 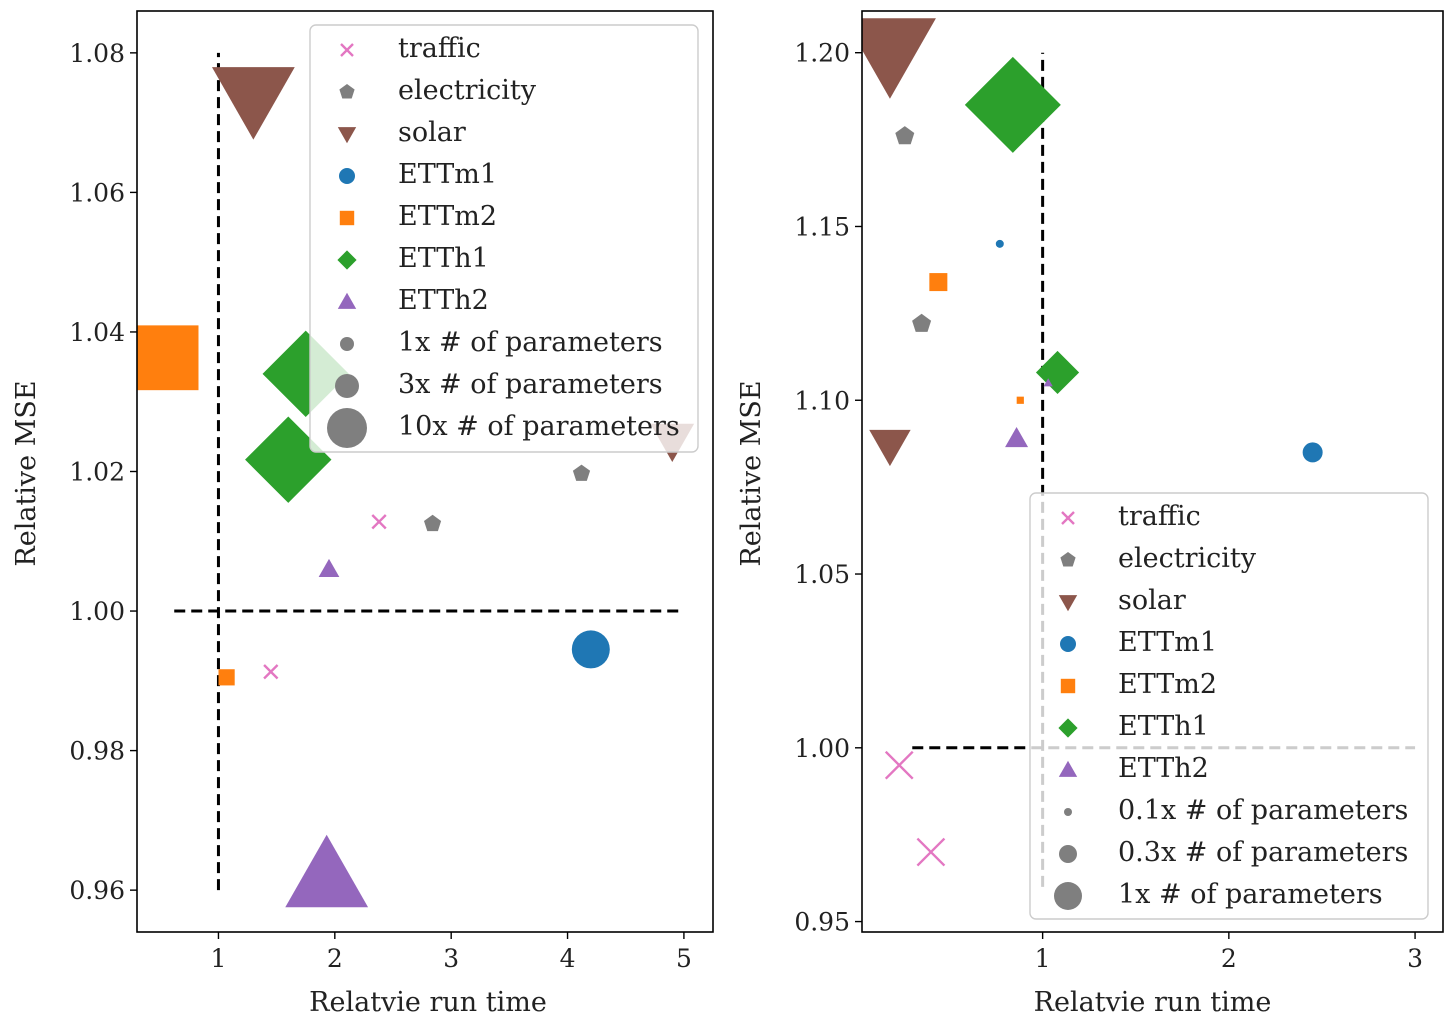 What do you see at coordinates (97, 53) in the screenshot?
I see `y-tick-label: 1.08` at bounding box center [97, 53].